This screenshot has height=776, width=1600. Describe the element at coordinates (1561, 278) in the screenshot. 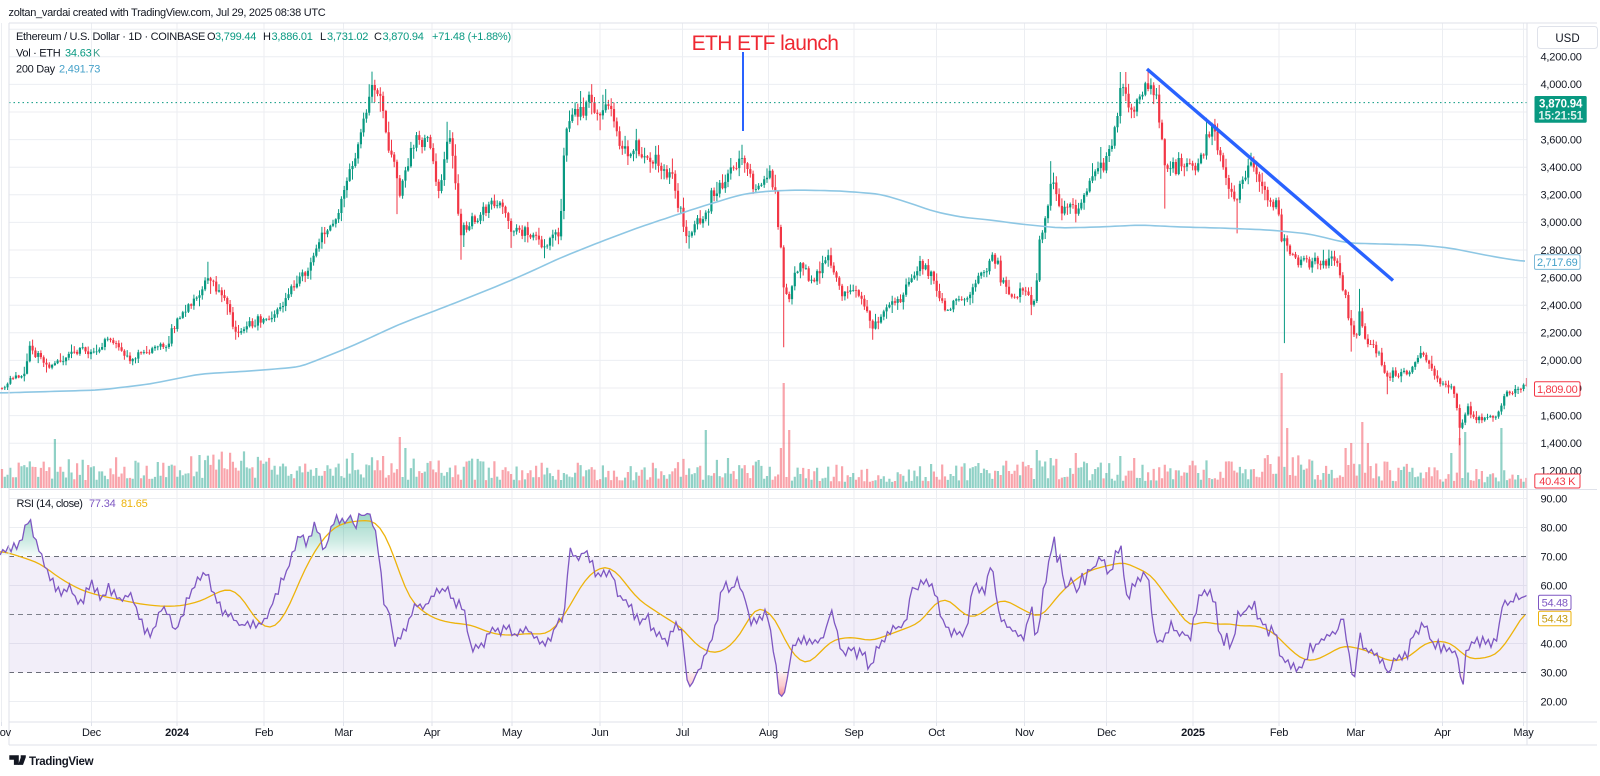

I see `svg-text: 2,600.00` at that location.